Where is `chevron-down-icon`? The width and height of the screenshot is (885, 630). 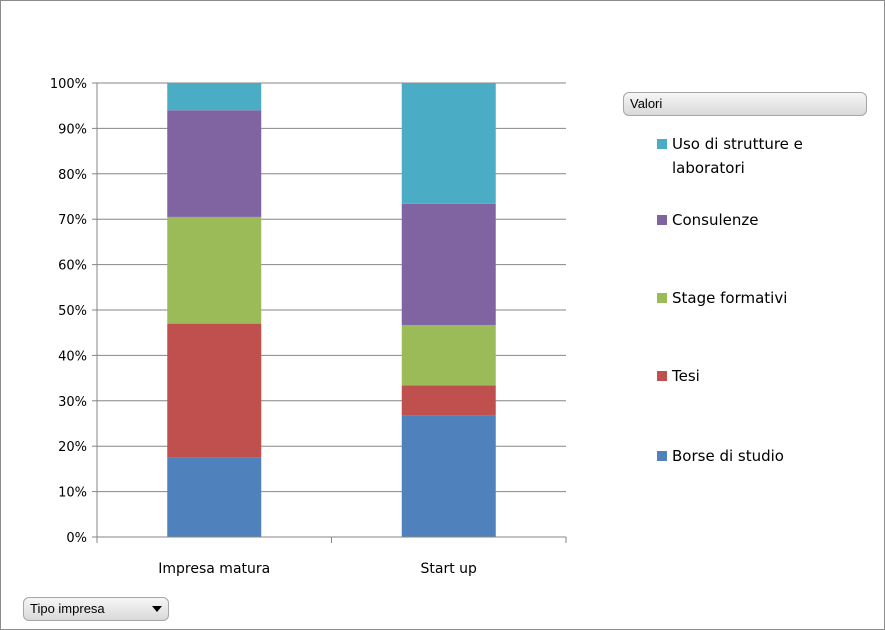
chevron-down-icon is located at coordinates (157, 609).